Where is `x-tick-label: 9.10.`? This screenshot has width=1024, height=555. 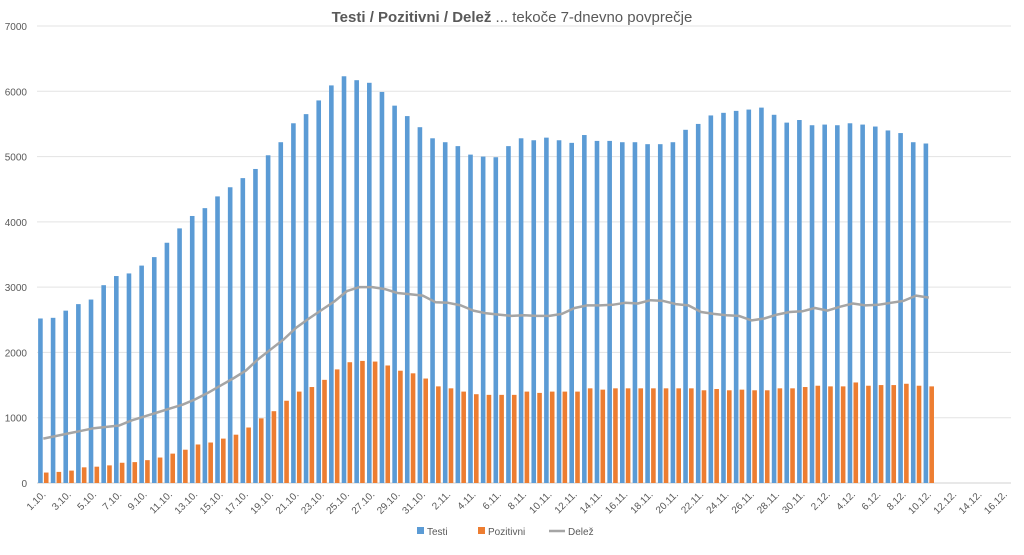
x-tick-label: 9.10. is located at coordinates (138, 501).